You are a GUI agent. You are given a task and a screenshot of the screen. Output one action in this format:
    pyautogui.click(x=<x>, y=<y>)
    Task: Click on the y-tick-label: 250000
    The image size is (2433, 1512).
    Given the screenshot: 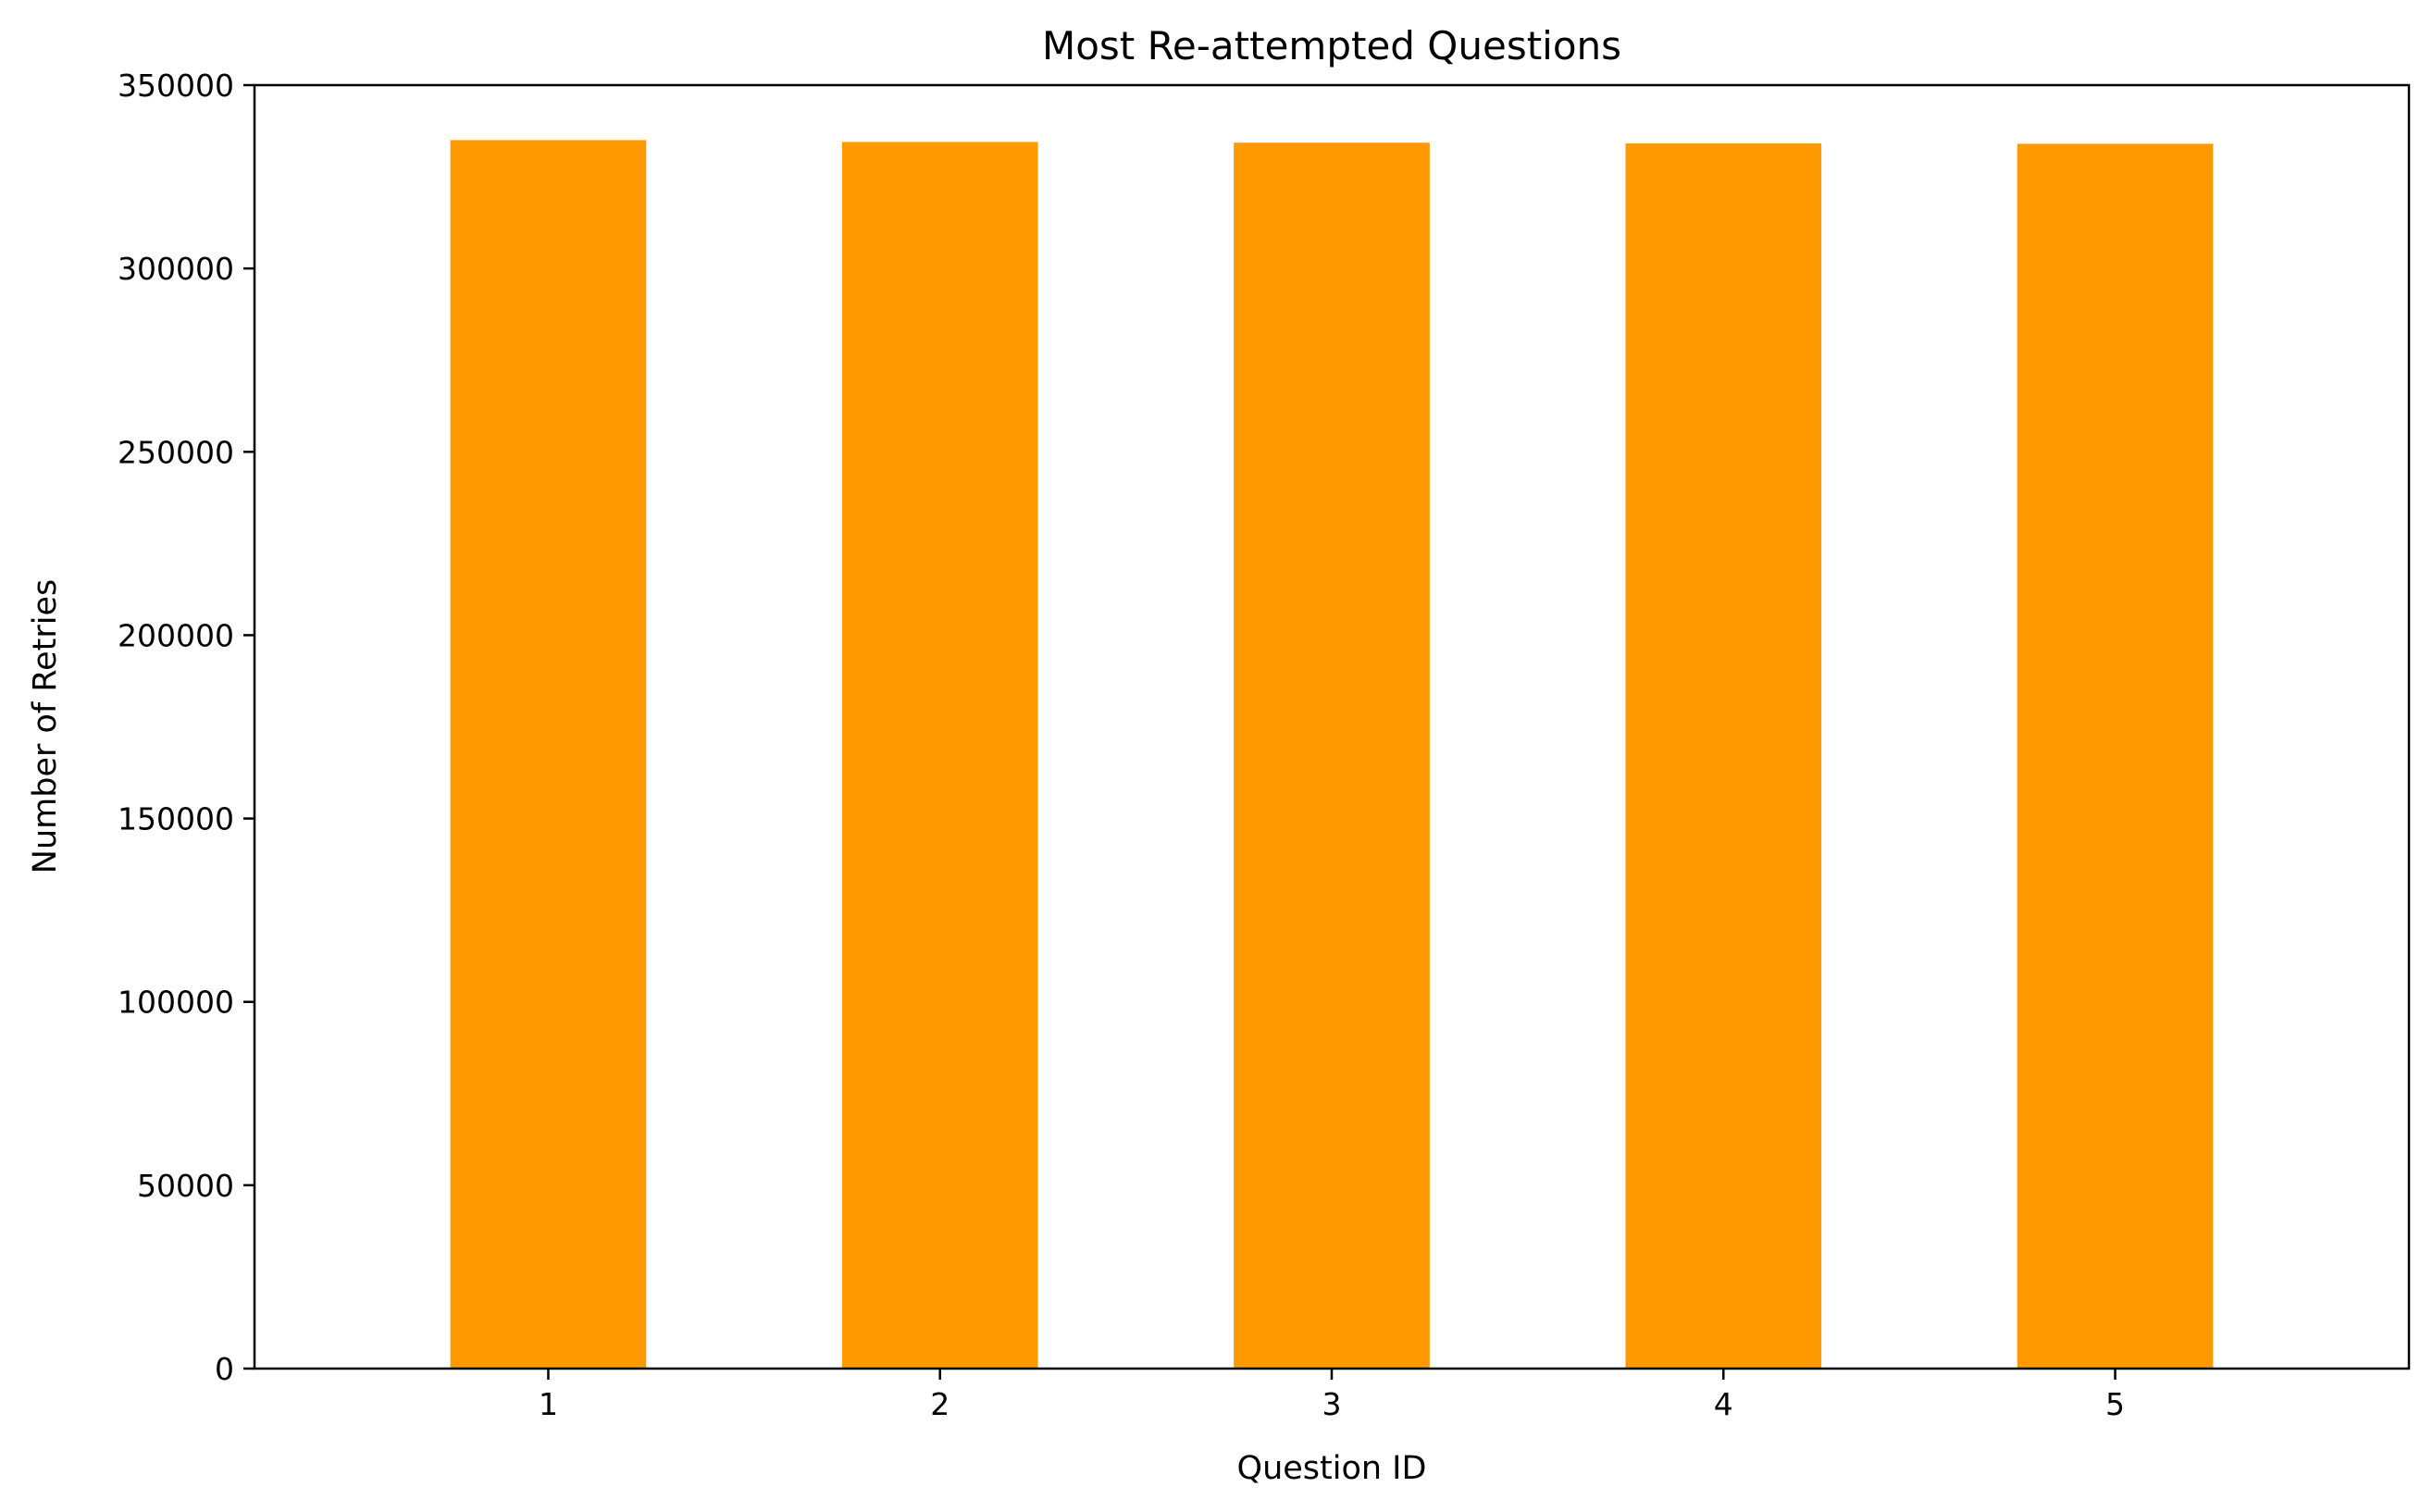 What is the action you would take?
    pyautogui.click(x=176, y=452)
    